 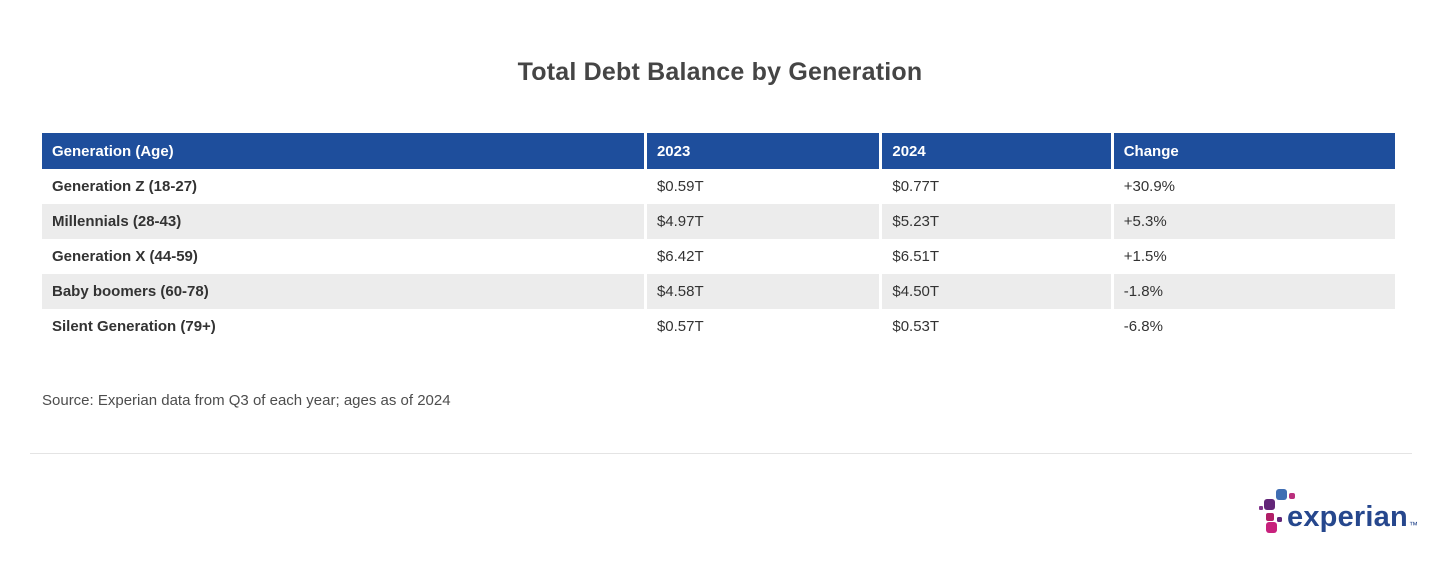 I want to click on cell-2024-value: $0.53T, so click(x=996, y=326).